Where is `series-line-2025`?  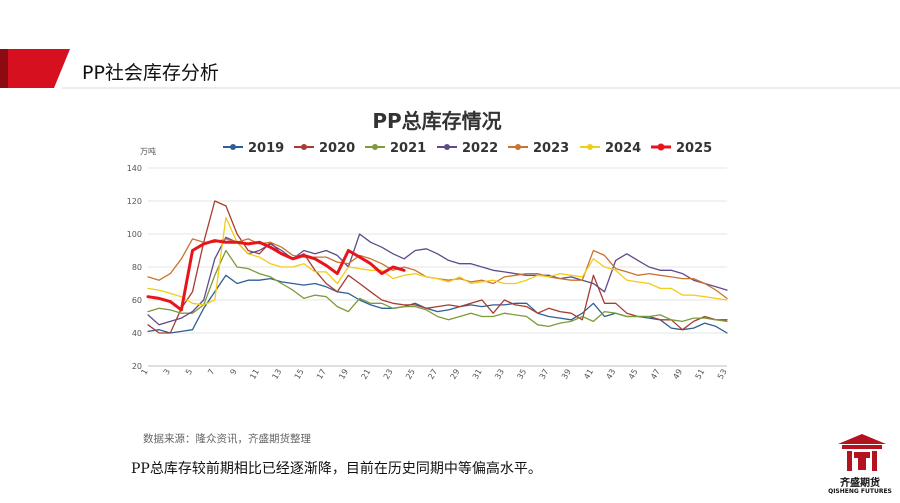
series-line-2025 is located at coordinates (276, 275).